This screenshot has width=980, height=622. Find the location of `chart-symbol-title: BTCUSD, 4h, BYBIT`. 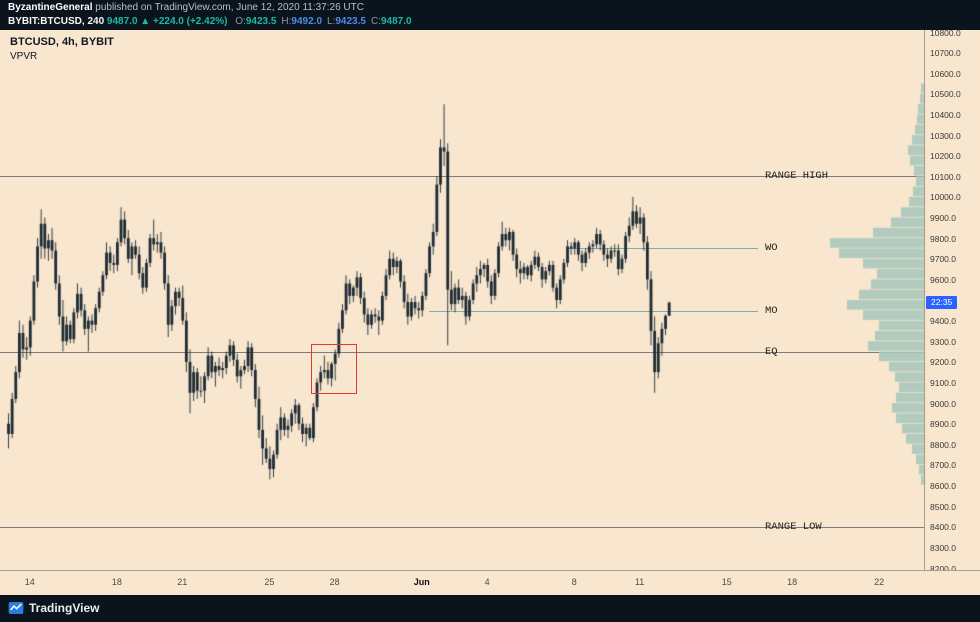

chart-symbol-title: BTCUSD, 4h, BYBIT is located at coordinates (62, 42).